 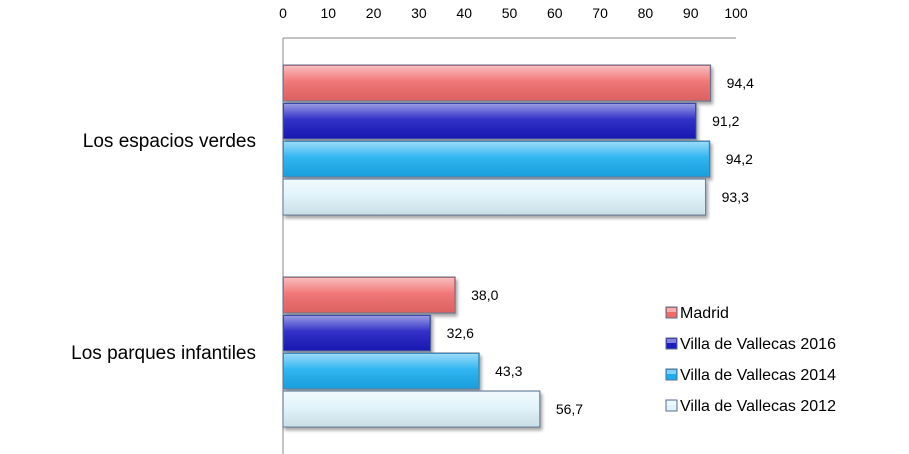 I want to click on category-label: Los parques infantiles, so click(x=163, y=353).